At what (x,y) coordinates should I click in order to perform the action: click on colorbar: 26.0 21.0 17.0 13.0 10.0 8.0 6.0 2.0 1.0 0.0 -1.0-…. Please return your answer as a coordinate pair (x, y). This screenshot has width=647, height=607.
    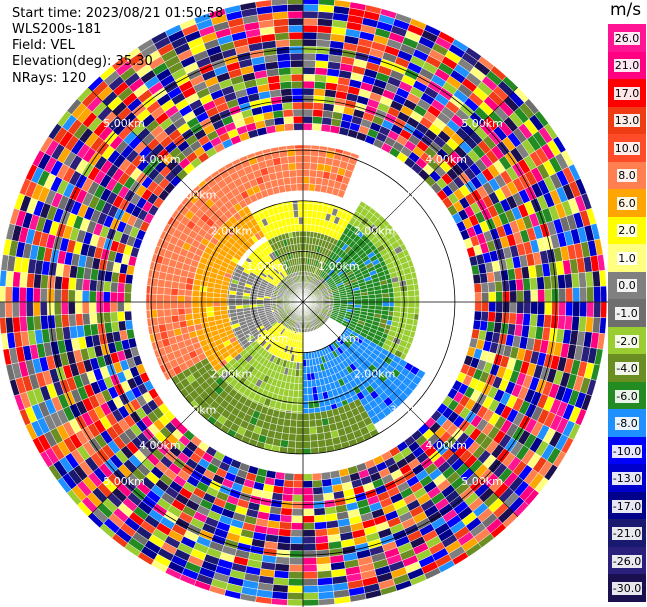
    Looking at the image, I should click on (627, 313).